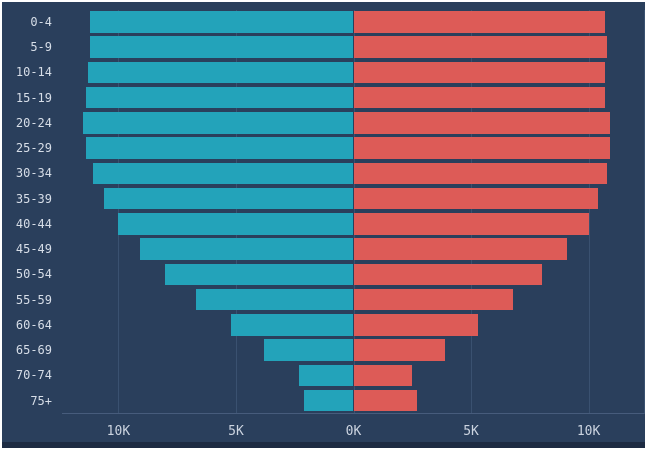 Image resolution: width=647 pixels, height=450 pixels. Describe the element at coordinates (33, 173) in the screenshot. I see `y-tick-label: 30-34` at that location.